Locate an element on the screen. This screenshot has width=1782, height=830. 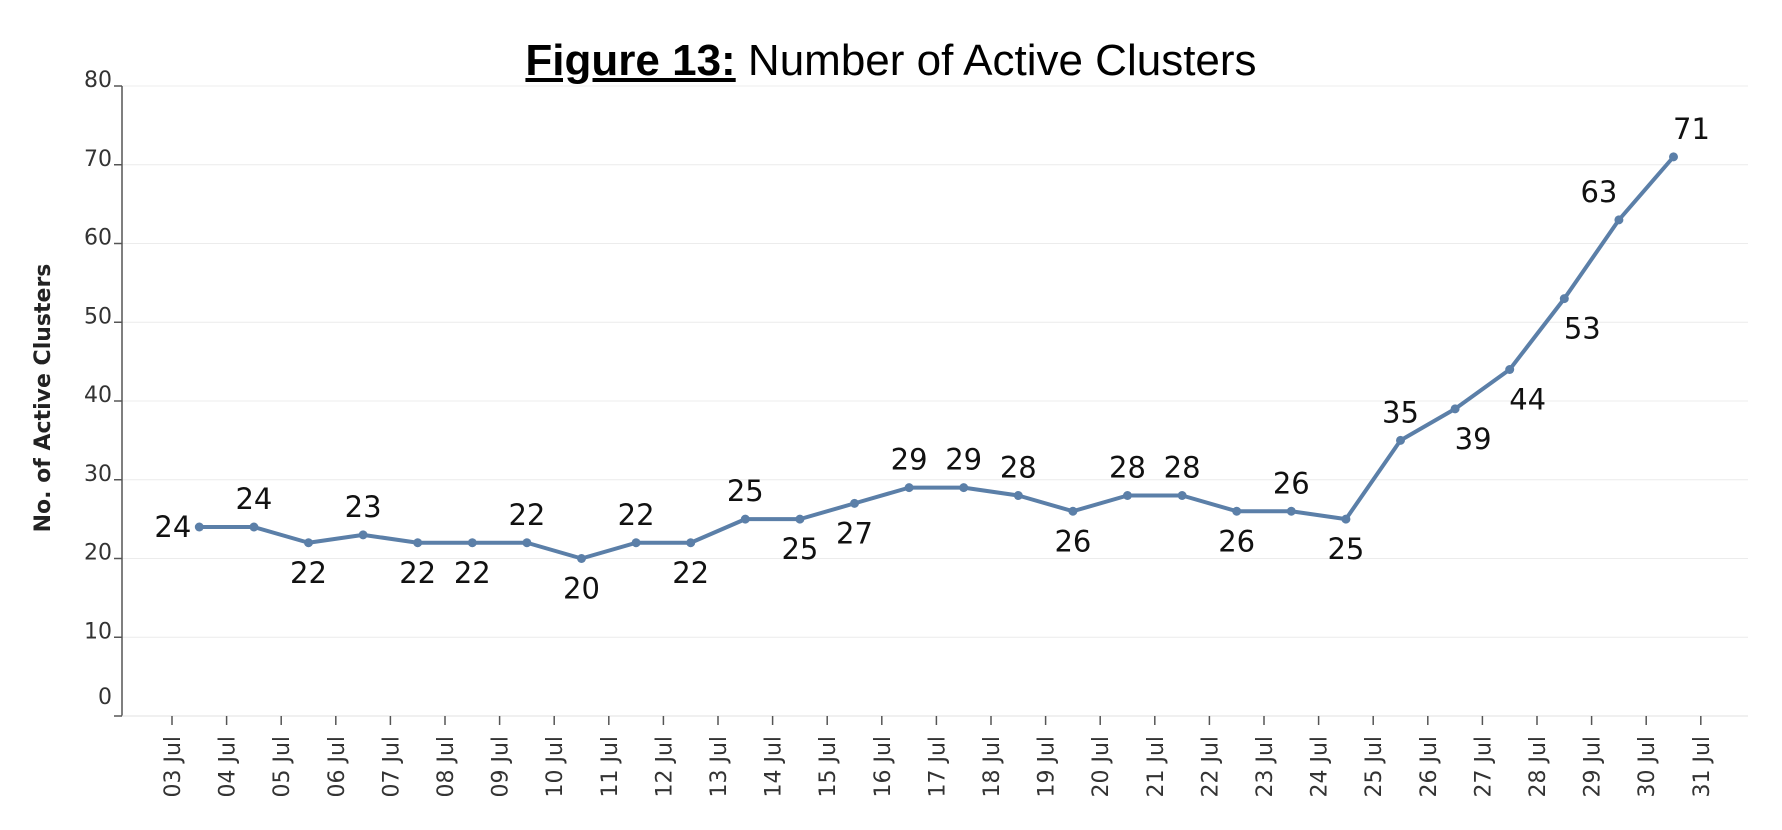
x-tick-label: 30 Jul is located at coordinates (1647, 767).